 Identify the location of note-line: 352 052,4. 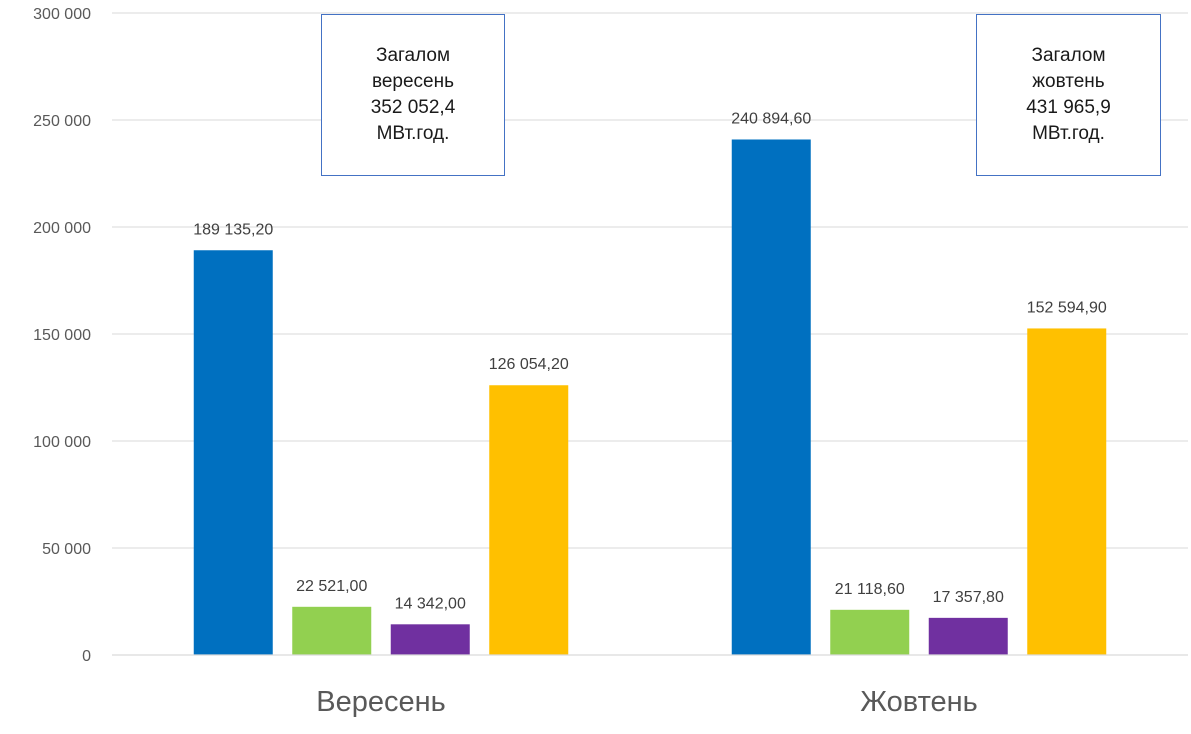
(413, 107).